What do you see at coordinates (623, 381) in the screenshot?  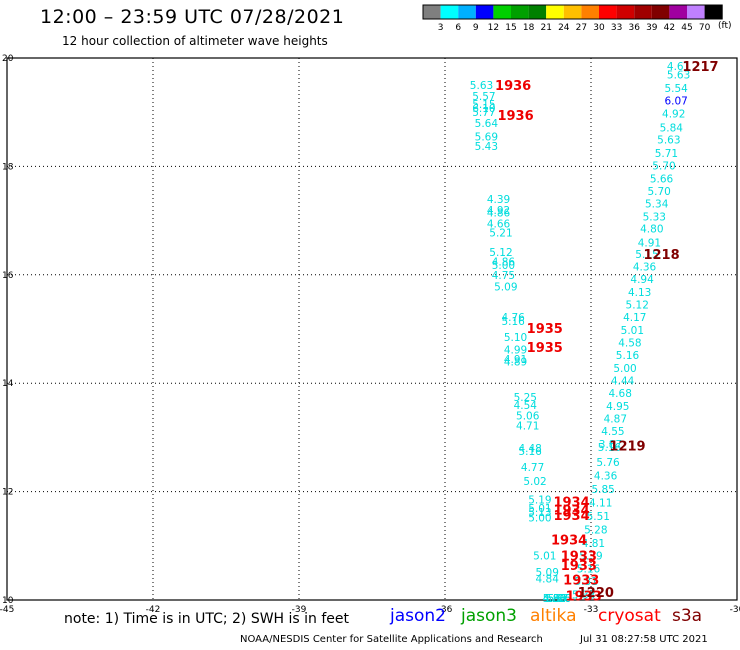 I see `swh-value-label: 4.44` at bounding box center [623, 381].